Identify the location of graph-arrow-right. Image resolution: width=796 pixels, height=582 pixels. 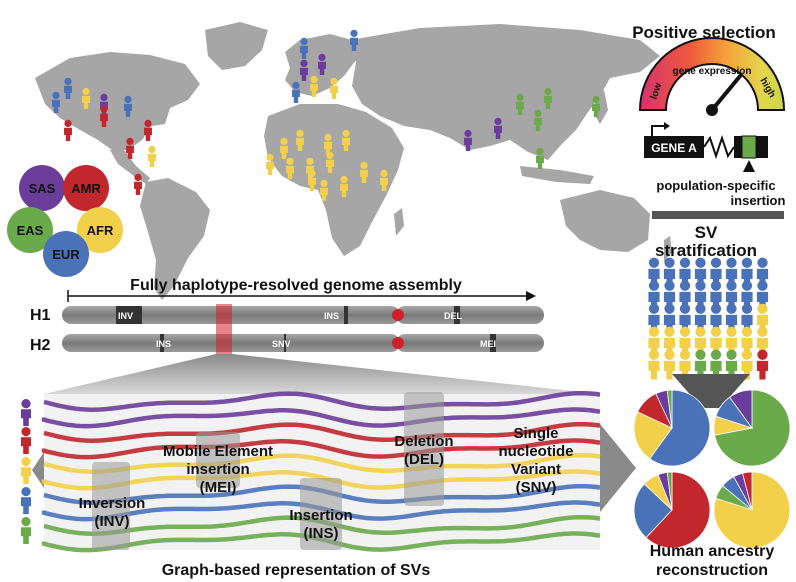
(618, 468).